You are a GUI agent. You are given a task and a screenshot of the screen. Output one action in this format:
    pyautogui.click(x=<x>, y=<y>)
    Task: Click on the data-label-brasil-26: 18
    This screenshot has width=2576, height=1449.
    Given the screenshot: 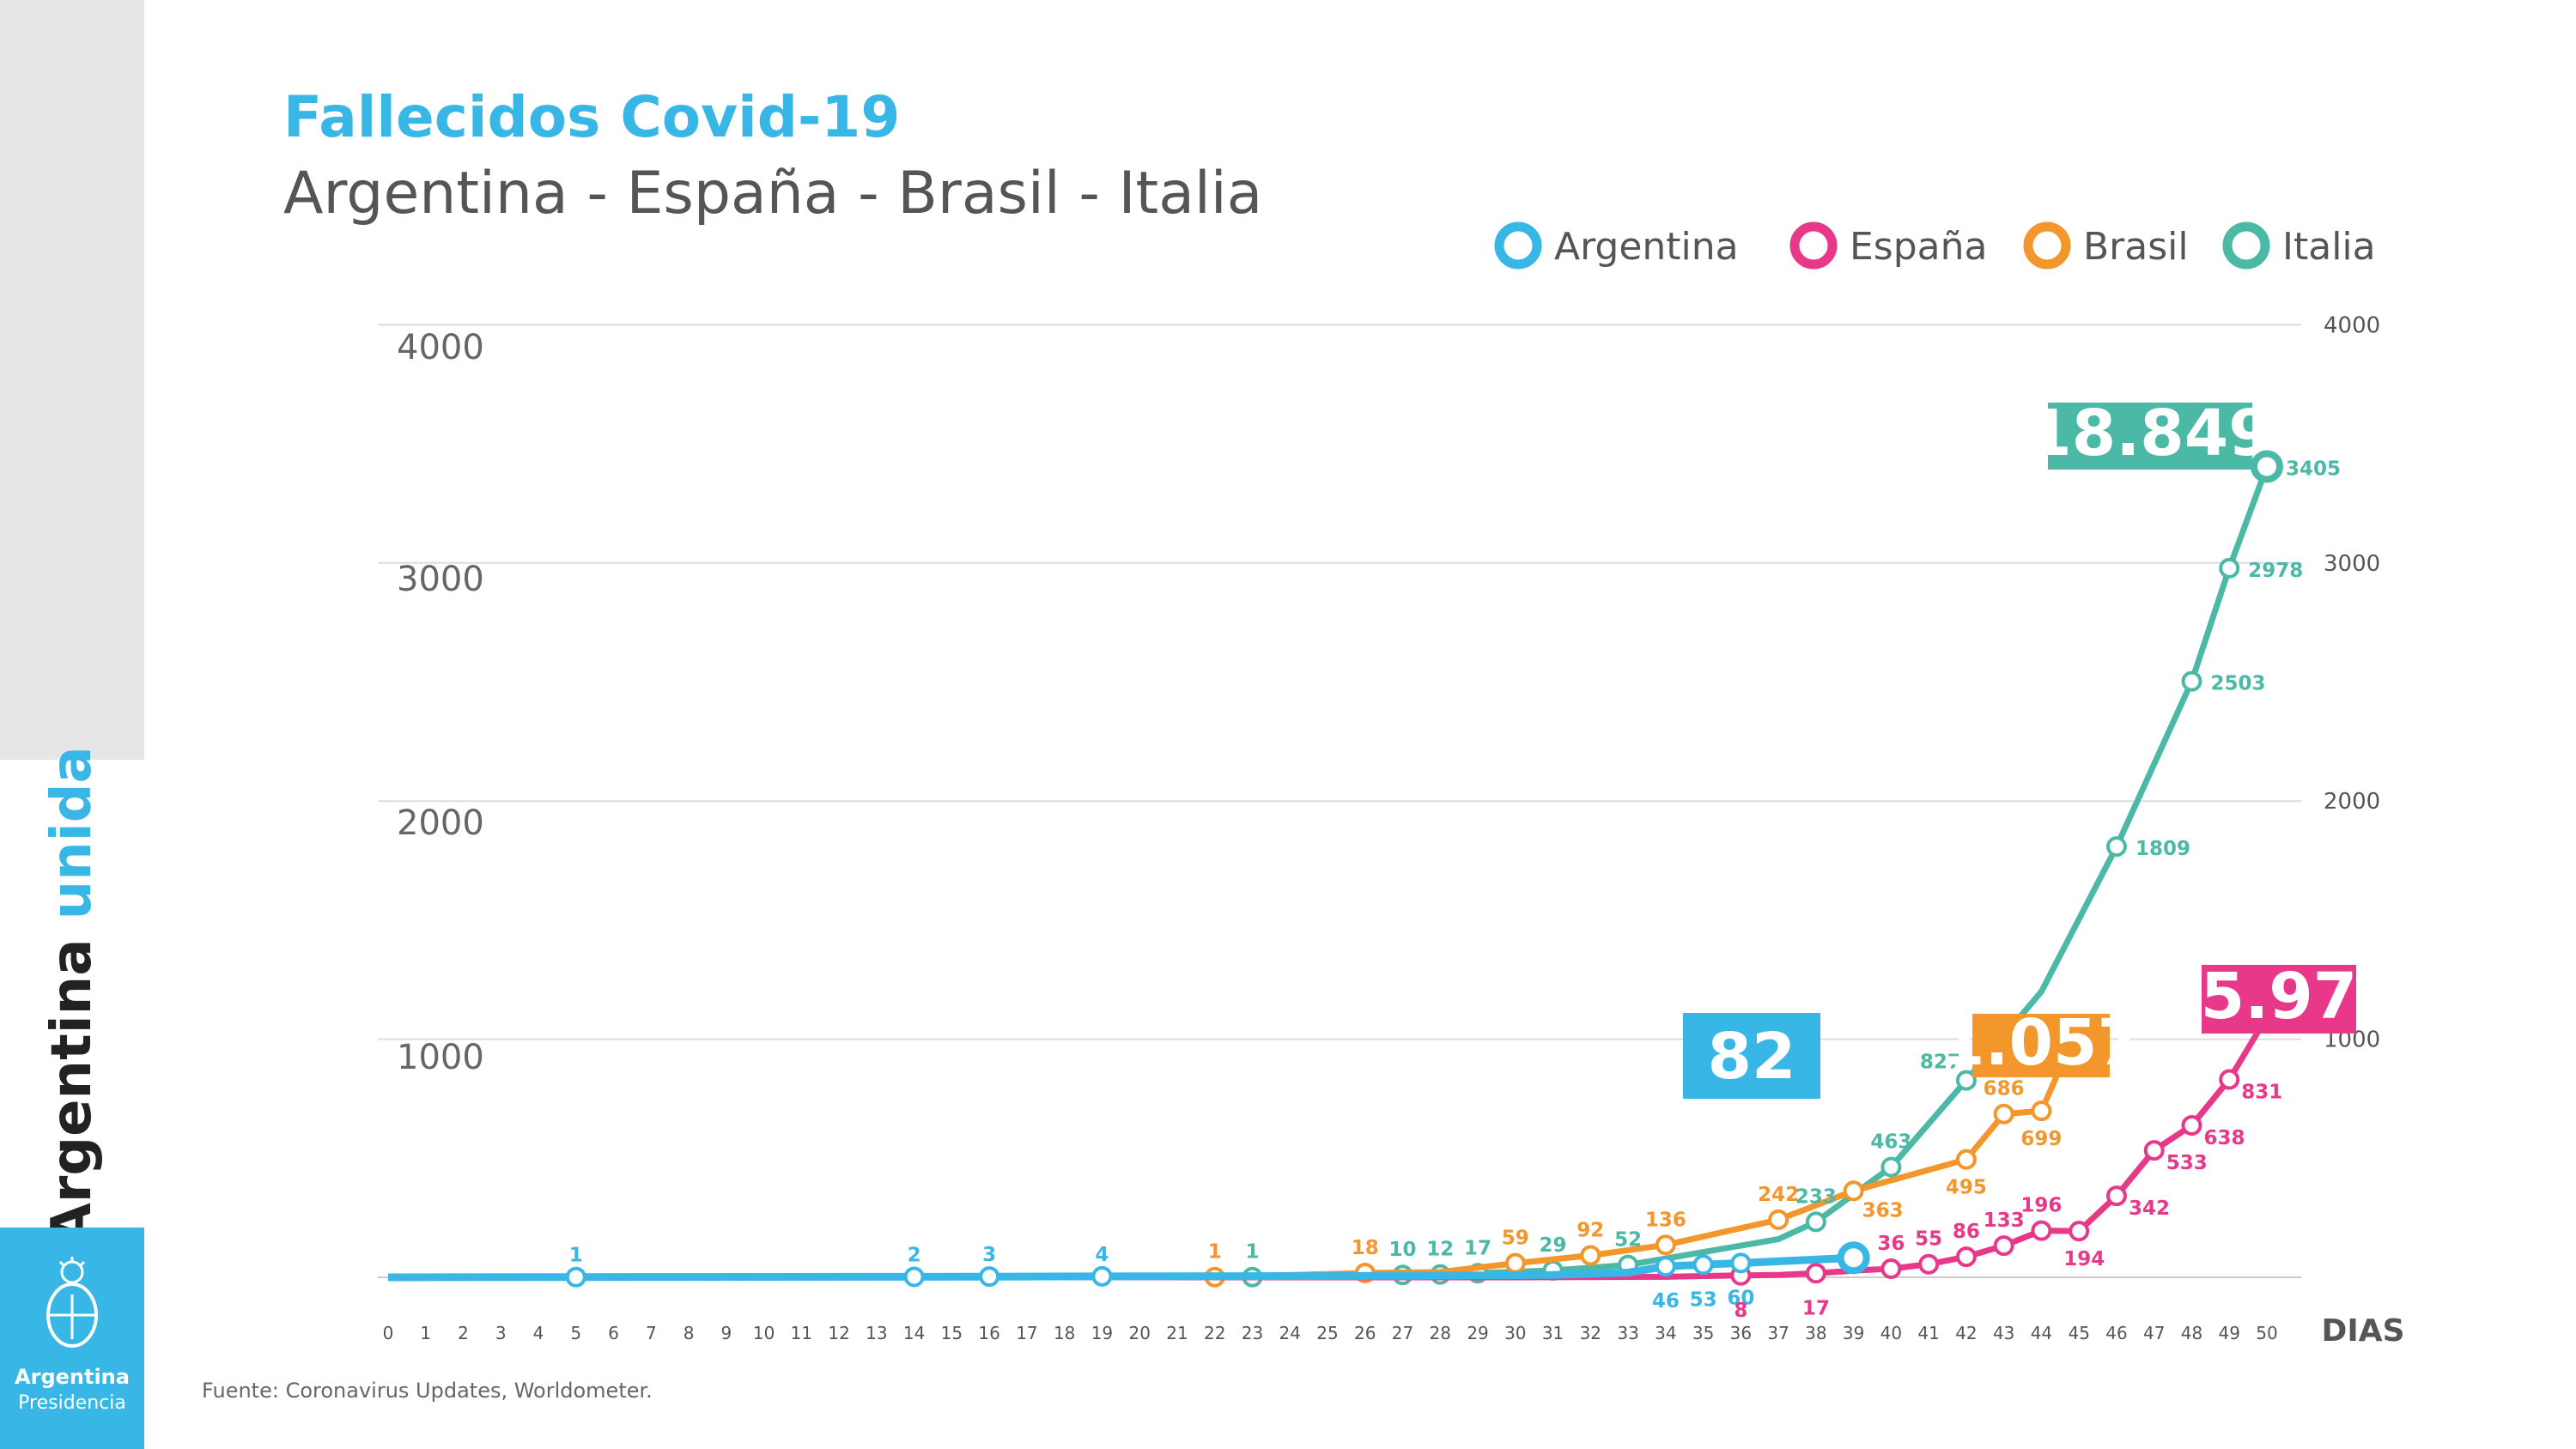 What is the action you would take?
    pyautogui.click(x=1365, y=1248)
    